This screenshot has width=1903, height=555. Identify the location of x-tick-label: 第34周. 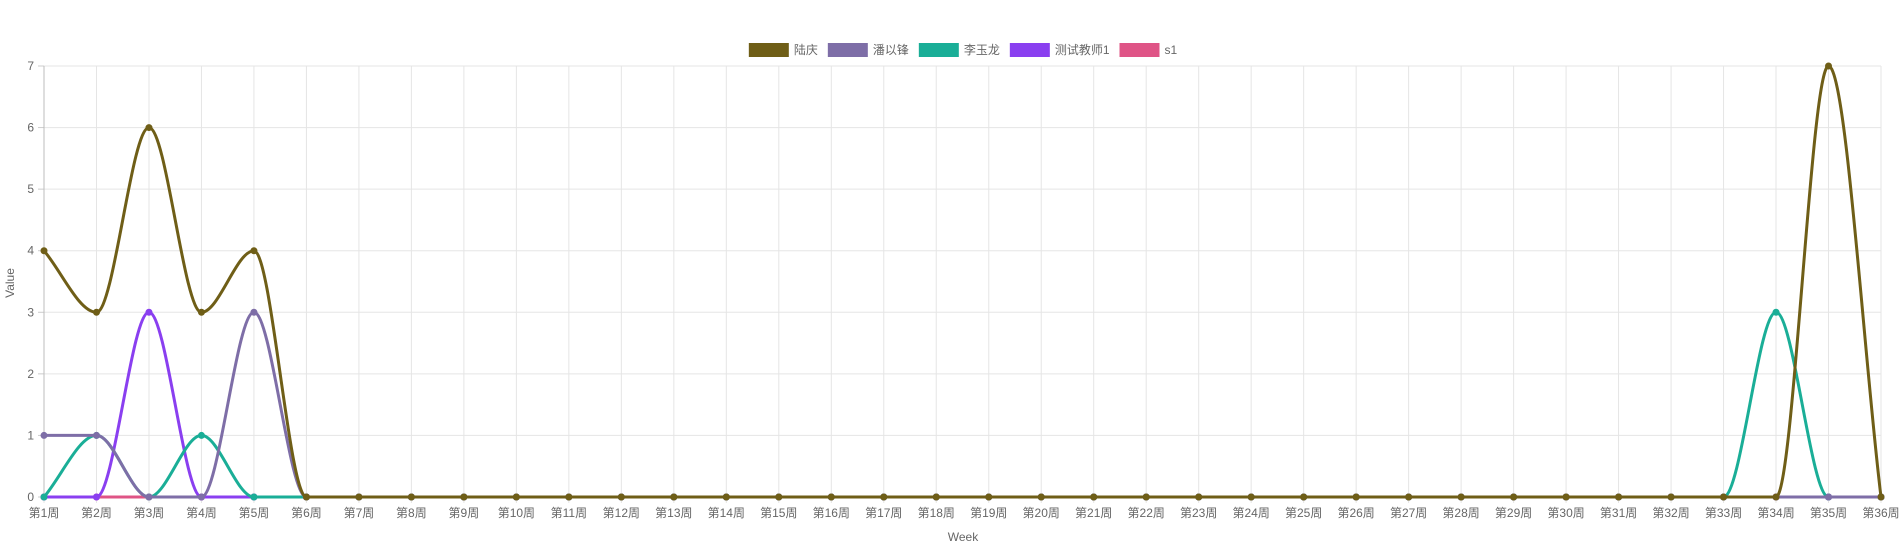
(1775, 513).